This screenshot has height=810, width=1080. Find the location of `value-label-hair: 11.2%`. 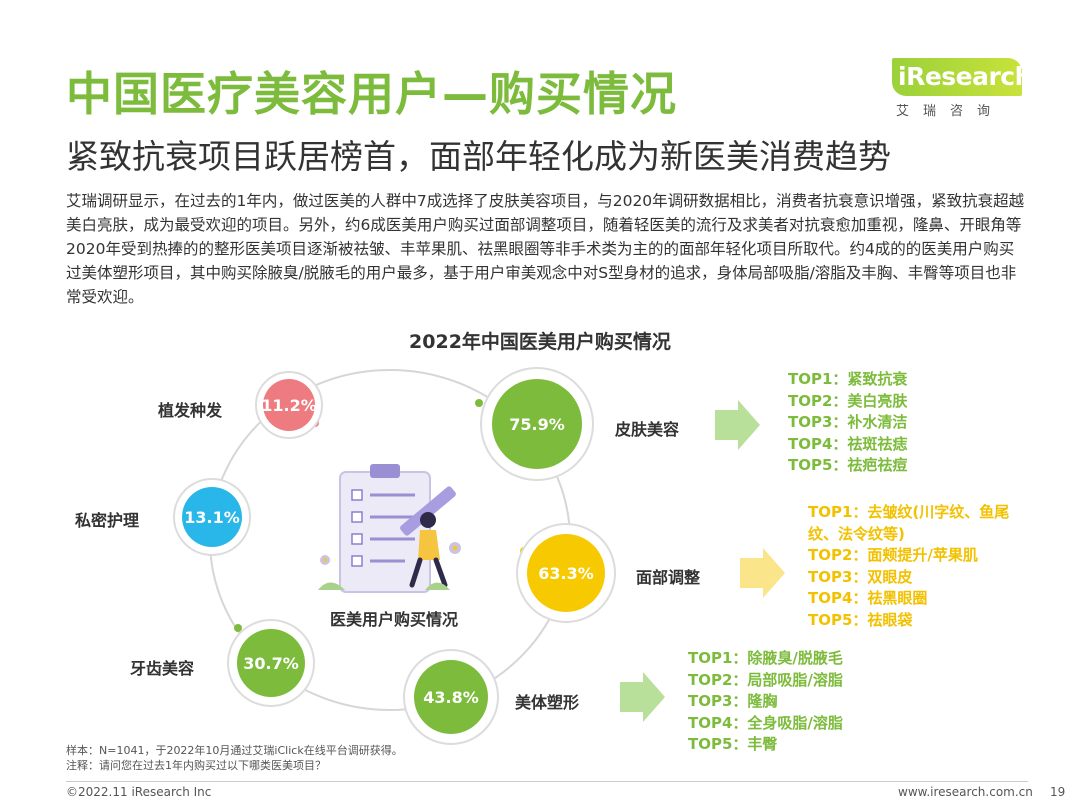

value-label-hair: 11.2% is located at coordinates (289, 405).